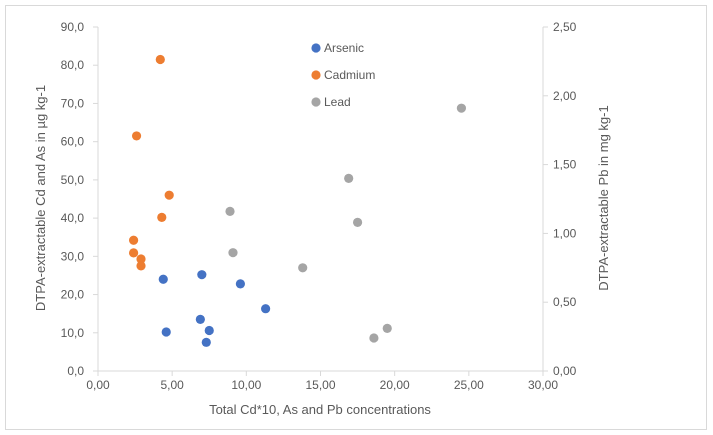  Describe the element at coordinates (337, 102) in the screenshot. I see `legend-label-lead: Lead` at that location.